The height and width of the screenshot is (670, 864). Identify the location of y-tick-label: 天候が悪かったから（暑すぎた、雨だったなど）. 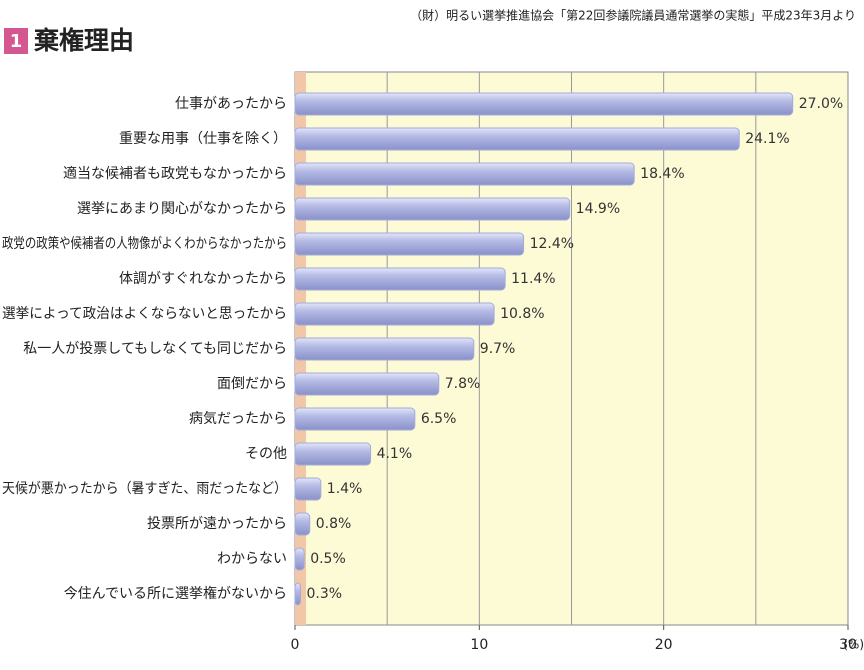
(144, 489).